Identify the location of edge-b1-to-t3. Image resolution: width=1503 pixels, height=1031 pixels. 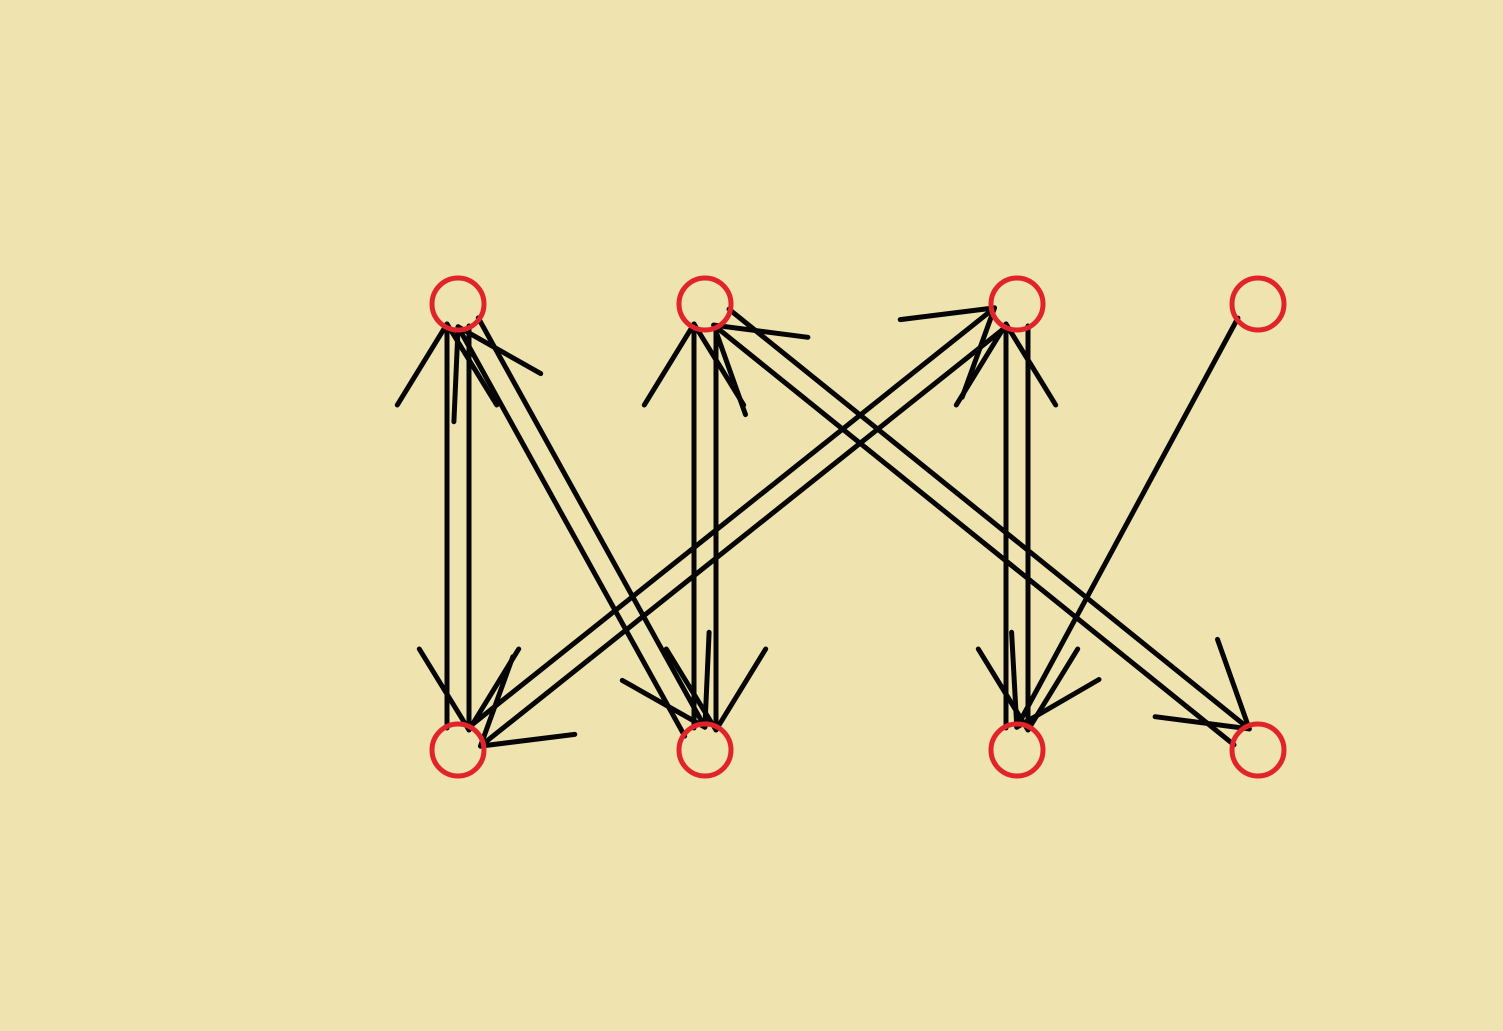
(731, 518).